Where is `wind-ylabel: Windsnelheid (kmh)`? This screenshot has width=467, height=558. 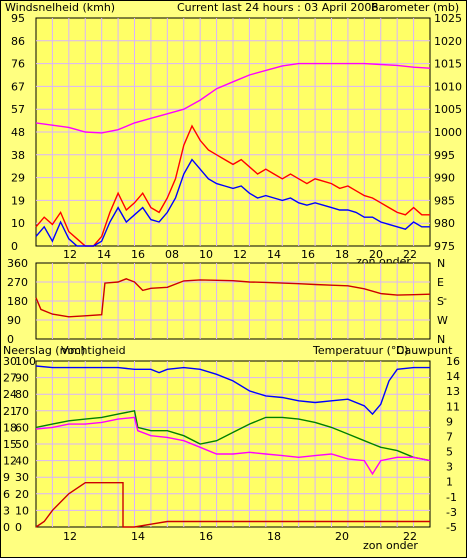 wind-ylabel: Windsnelheid (kmh) is located at coordinates (60, 7).